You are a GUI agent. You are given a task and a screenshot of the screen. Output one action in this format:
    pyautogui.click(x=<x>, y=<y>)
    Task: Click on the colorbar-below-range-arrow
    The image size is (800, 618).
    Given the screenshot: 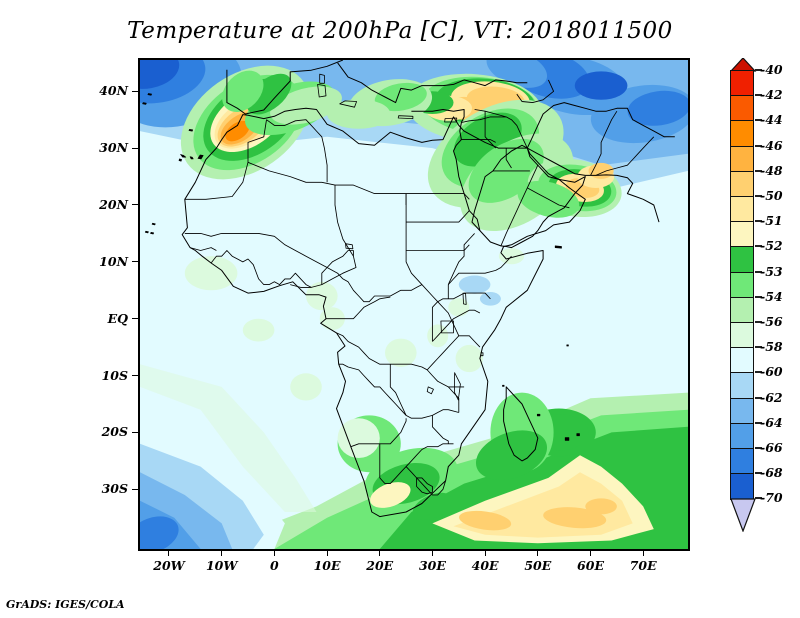 What is the action you would take?
    pyautogui.click(x=743, y=515)
    